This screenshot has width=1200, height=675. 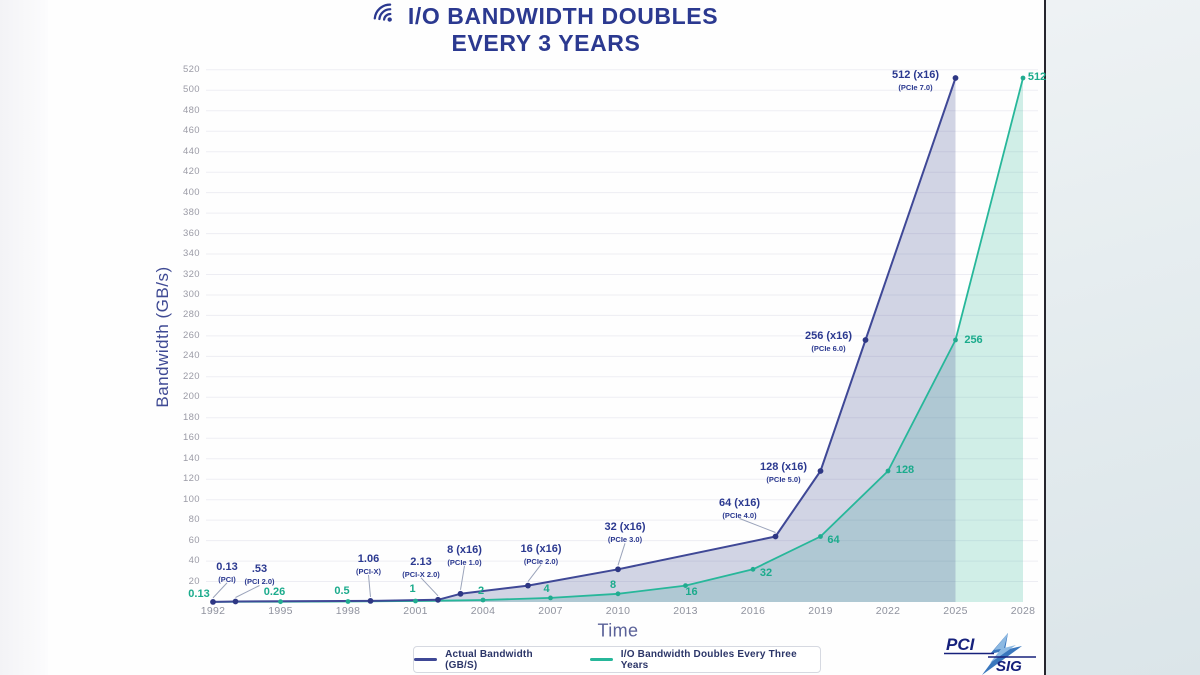 I want to click on legend-item-actual: Actual Bandwidth (GB/S), so click(x=489, y=660).